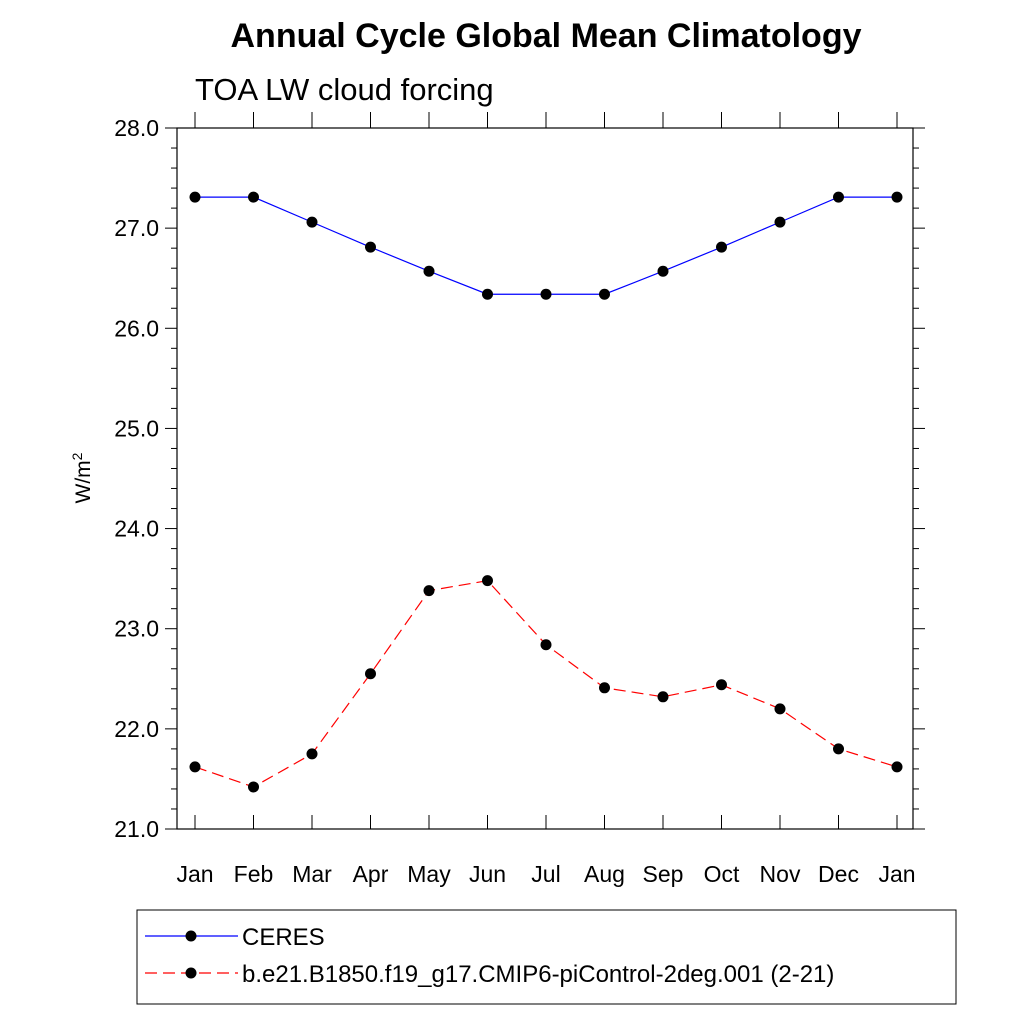  I want to click on y-tick-label: 22.0, so click(136, 729).